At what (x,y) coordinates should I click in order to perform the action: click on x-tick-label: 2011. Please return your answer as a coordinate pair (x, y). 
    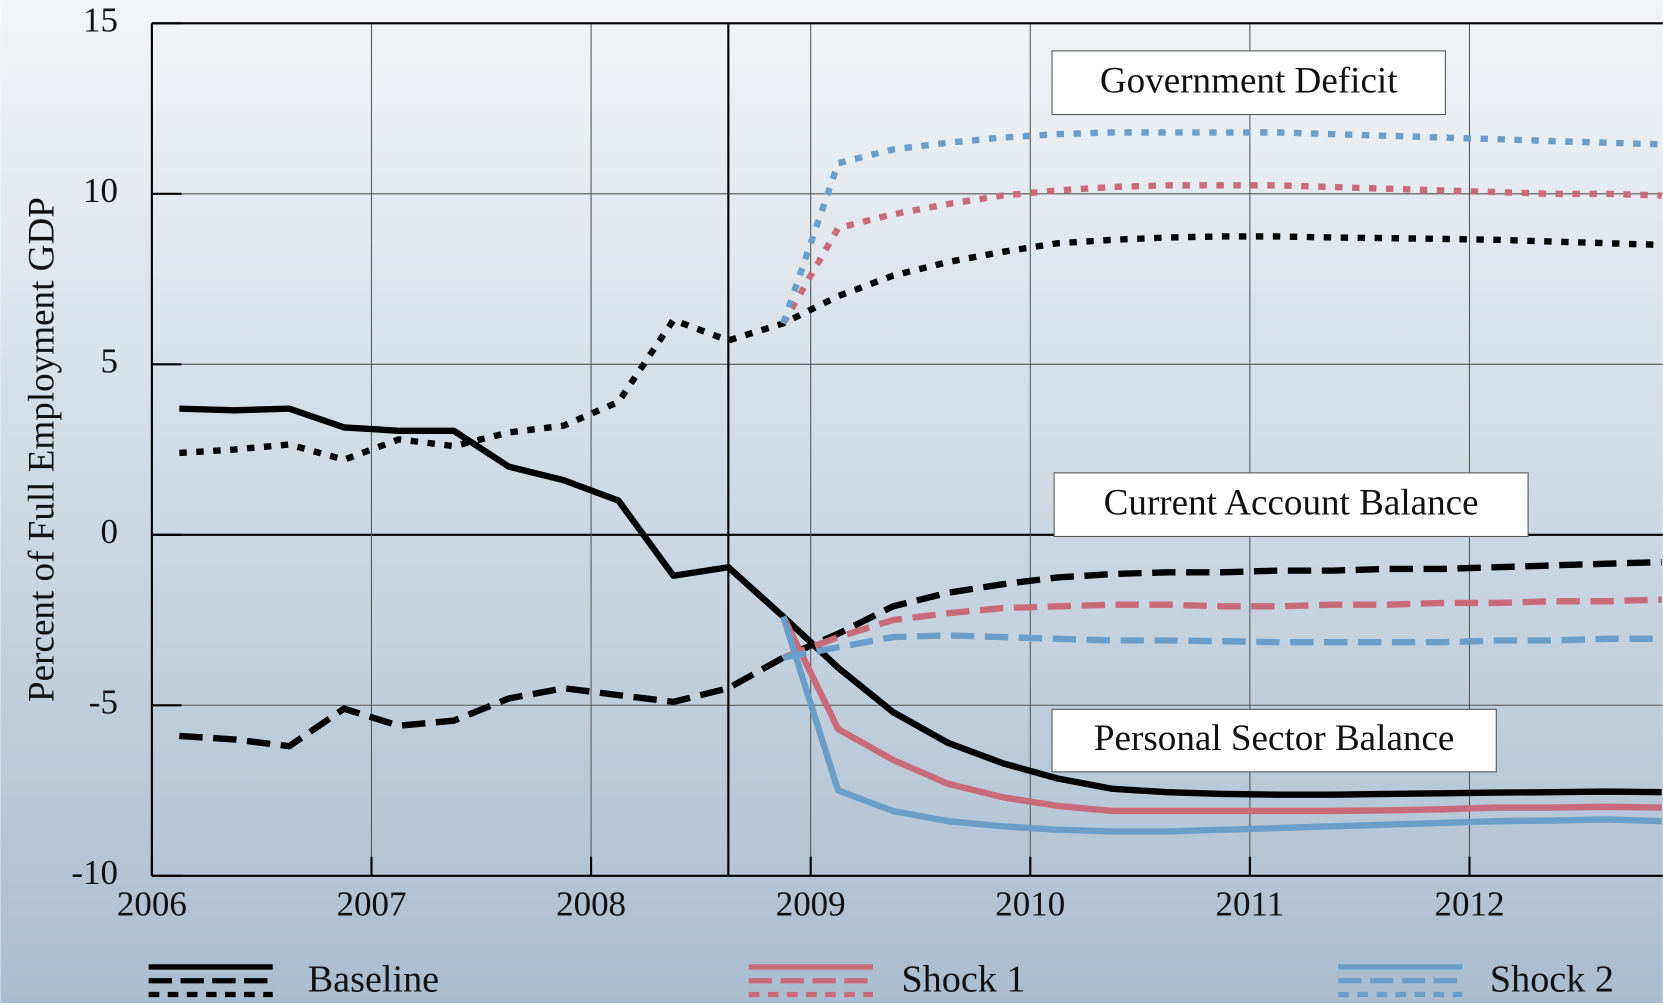
    Looking at the image, I should click on (1250, 904).